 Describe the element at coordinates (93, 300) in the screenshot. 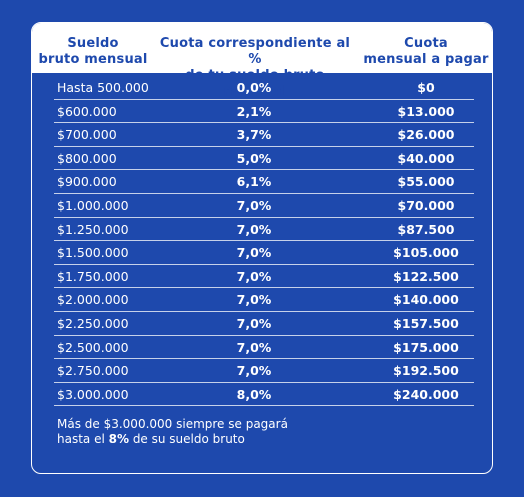

I see `cell-salary: $2.000.000` at that location.